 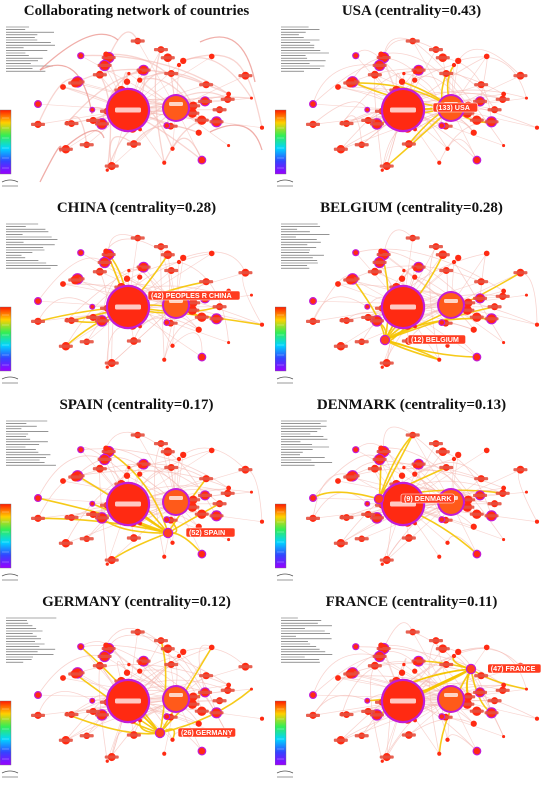 What do you see at coordinates (513, 668) in the screenshot?
I see `focus-label-text: (47) FRANCE` at bounding box center [513, 668].